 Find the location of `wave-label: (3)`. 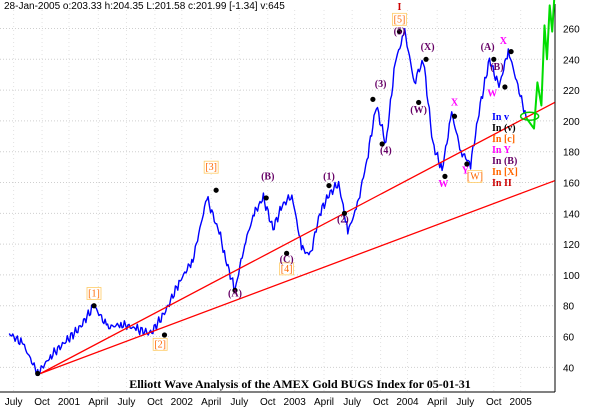

wave-label: (3) is located at coordinates (381, 84).